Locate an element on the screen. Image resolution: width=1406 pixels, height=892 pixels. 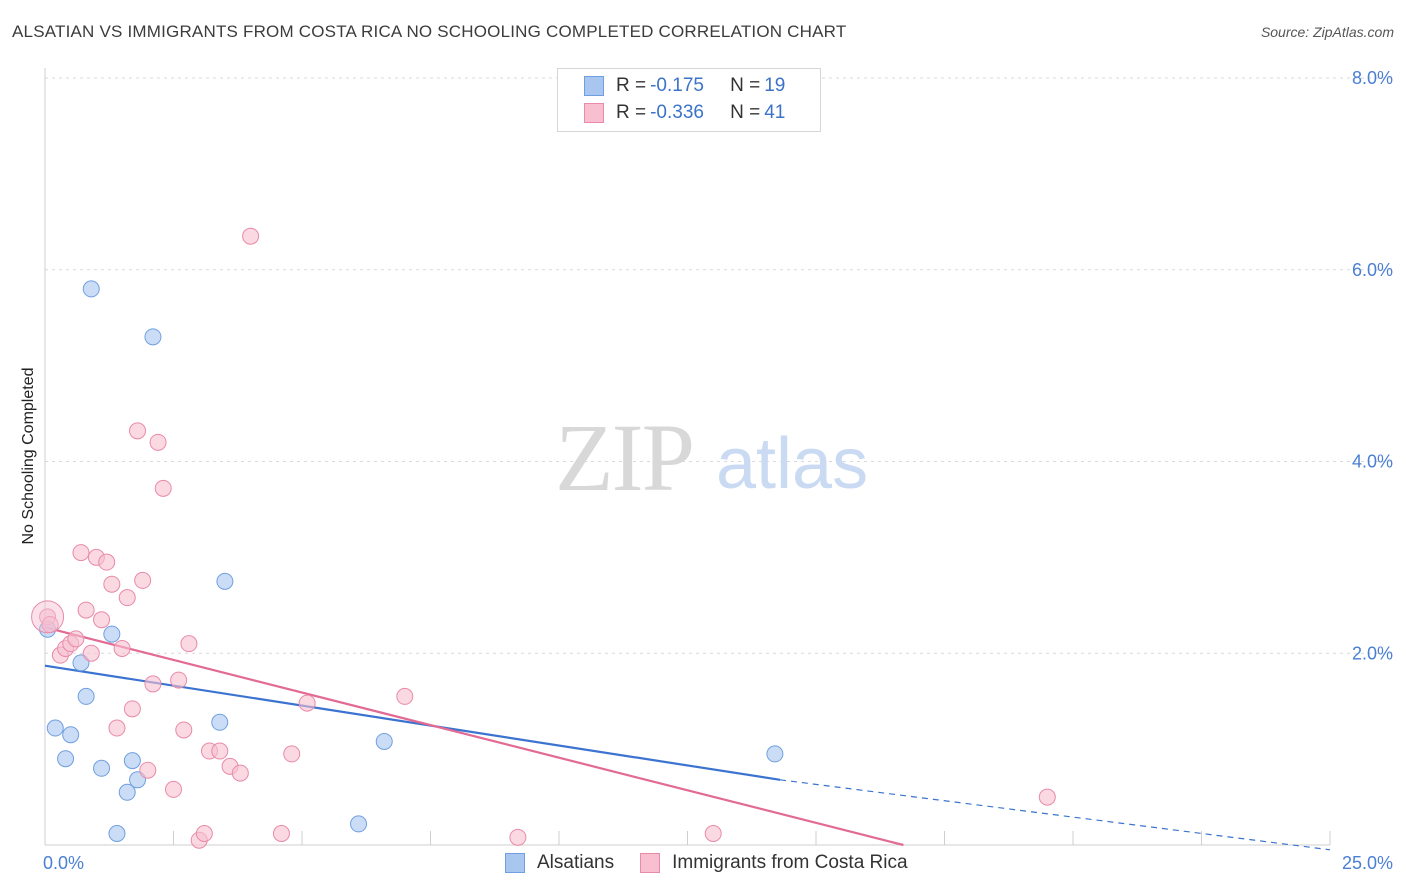
x-tick-label-min: 0.0% is located at coordinates (63, 863).